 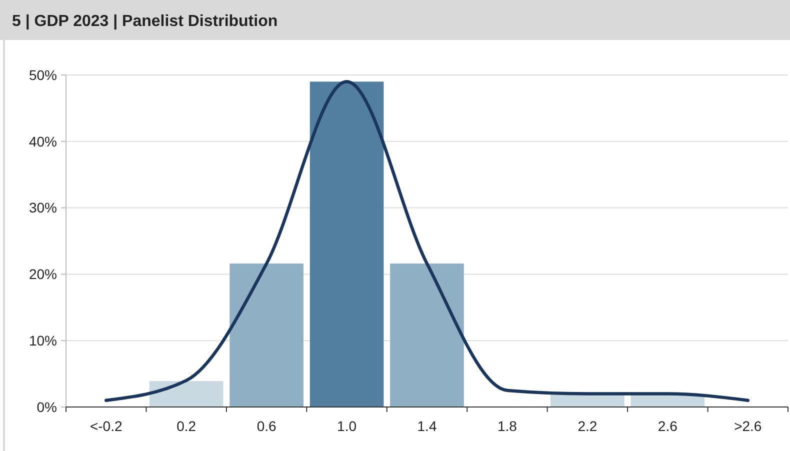 What do you see at coordinates (186, 426) in the screenshot?
I see `x-tick-label: 0.2` at bounding box center [186, 426].